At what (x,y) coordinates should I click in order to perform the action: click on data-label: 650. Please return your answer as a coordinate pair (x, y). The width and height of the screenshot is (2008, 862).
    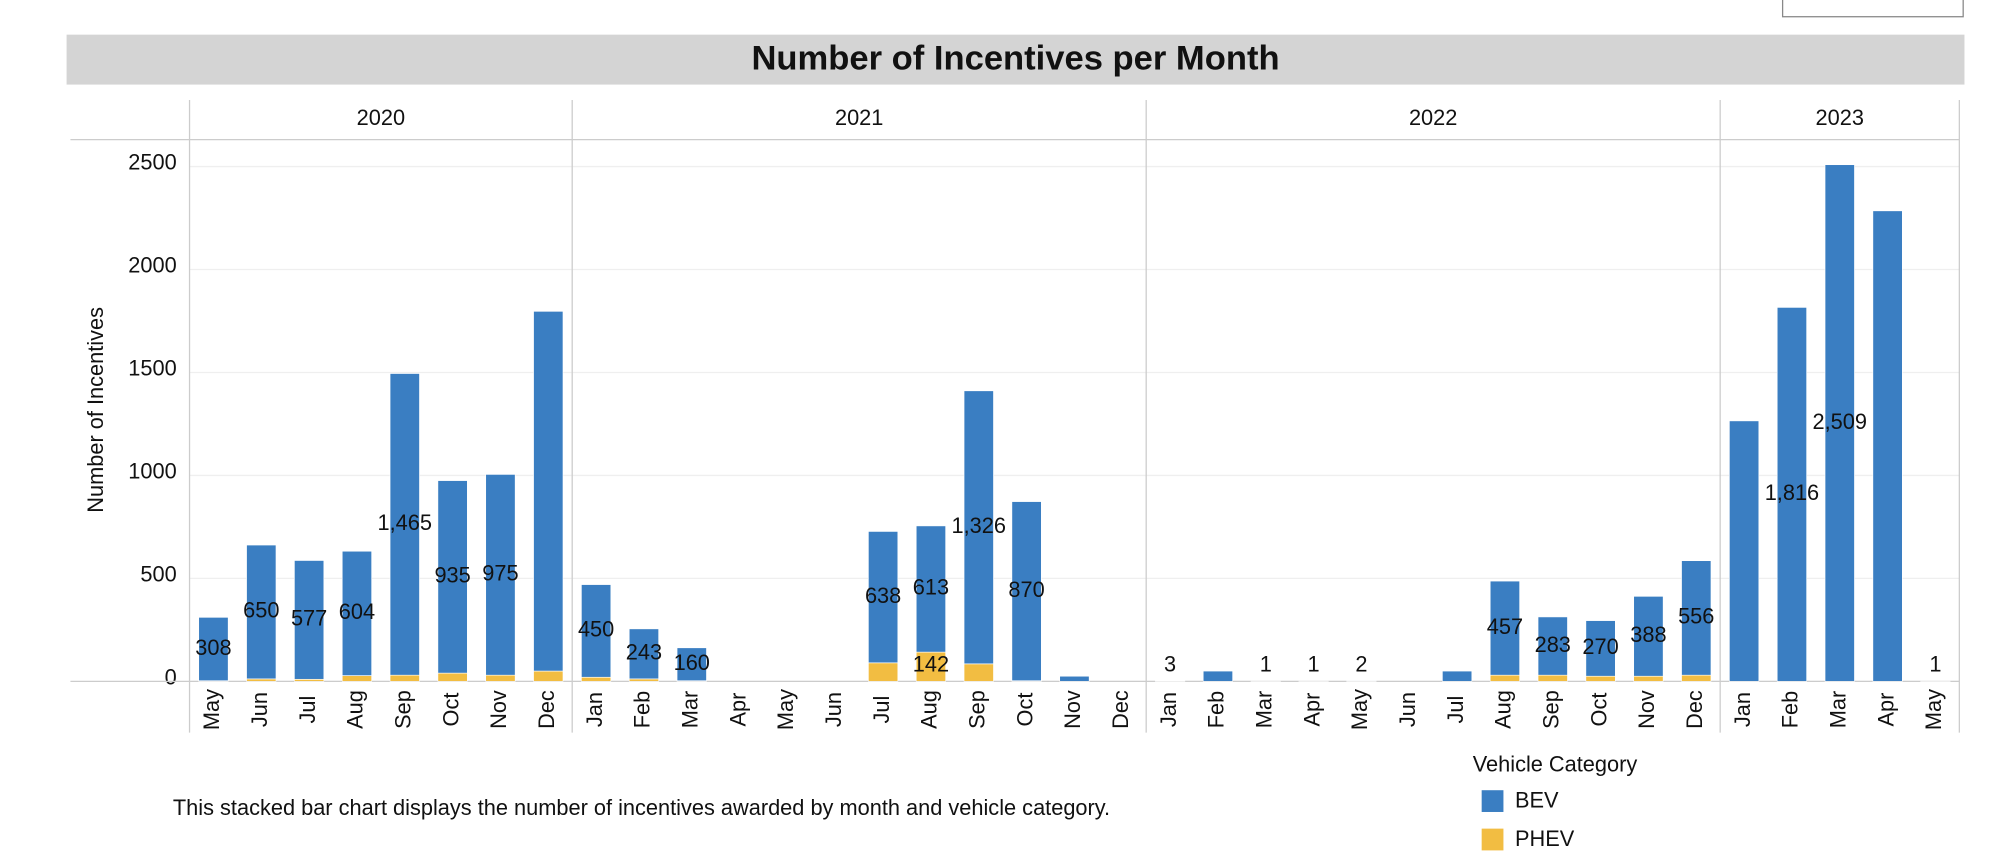
    Looking at the image, I should click on (261, 610).